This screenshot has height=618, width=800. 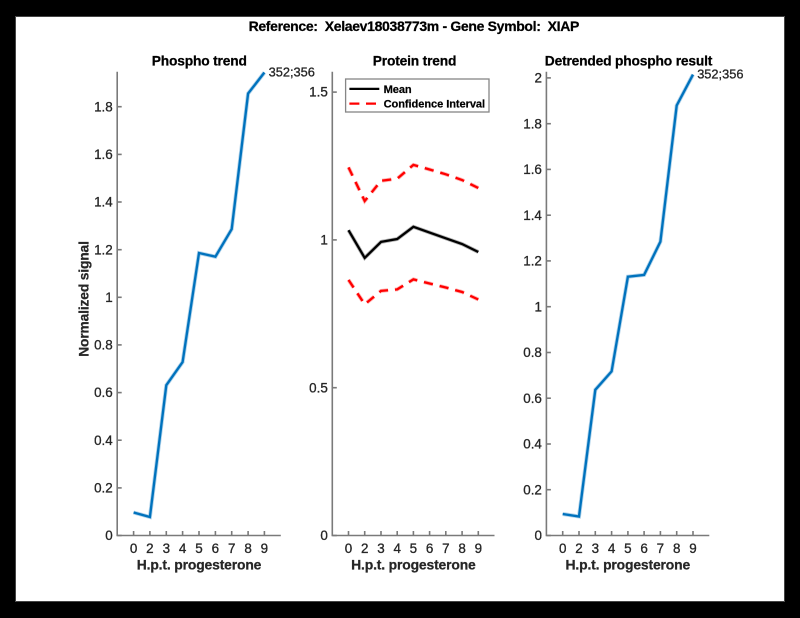 What do you see at coordinates (318, 92) in the screenshot?
I see `svg-text: 1.5` at bounding box center [318, 92].